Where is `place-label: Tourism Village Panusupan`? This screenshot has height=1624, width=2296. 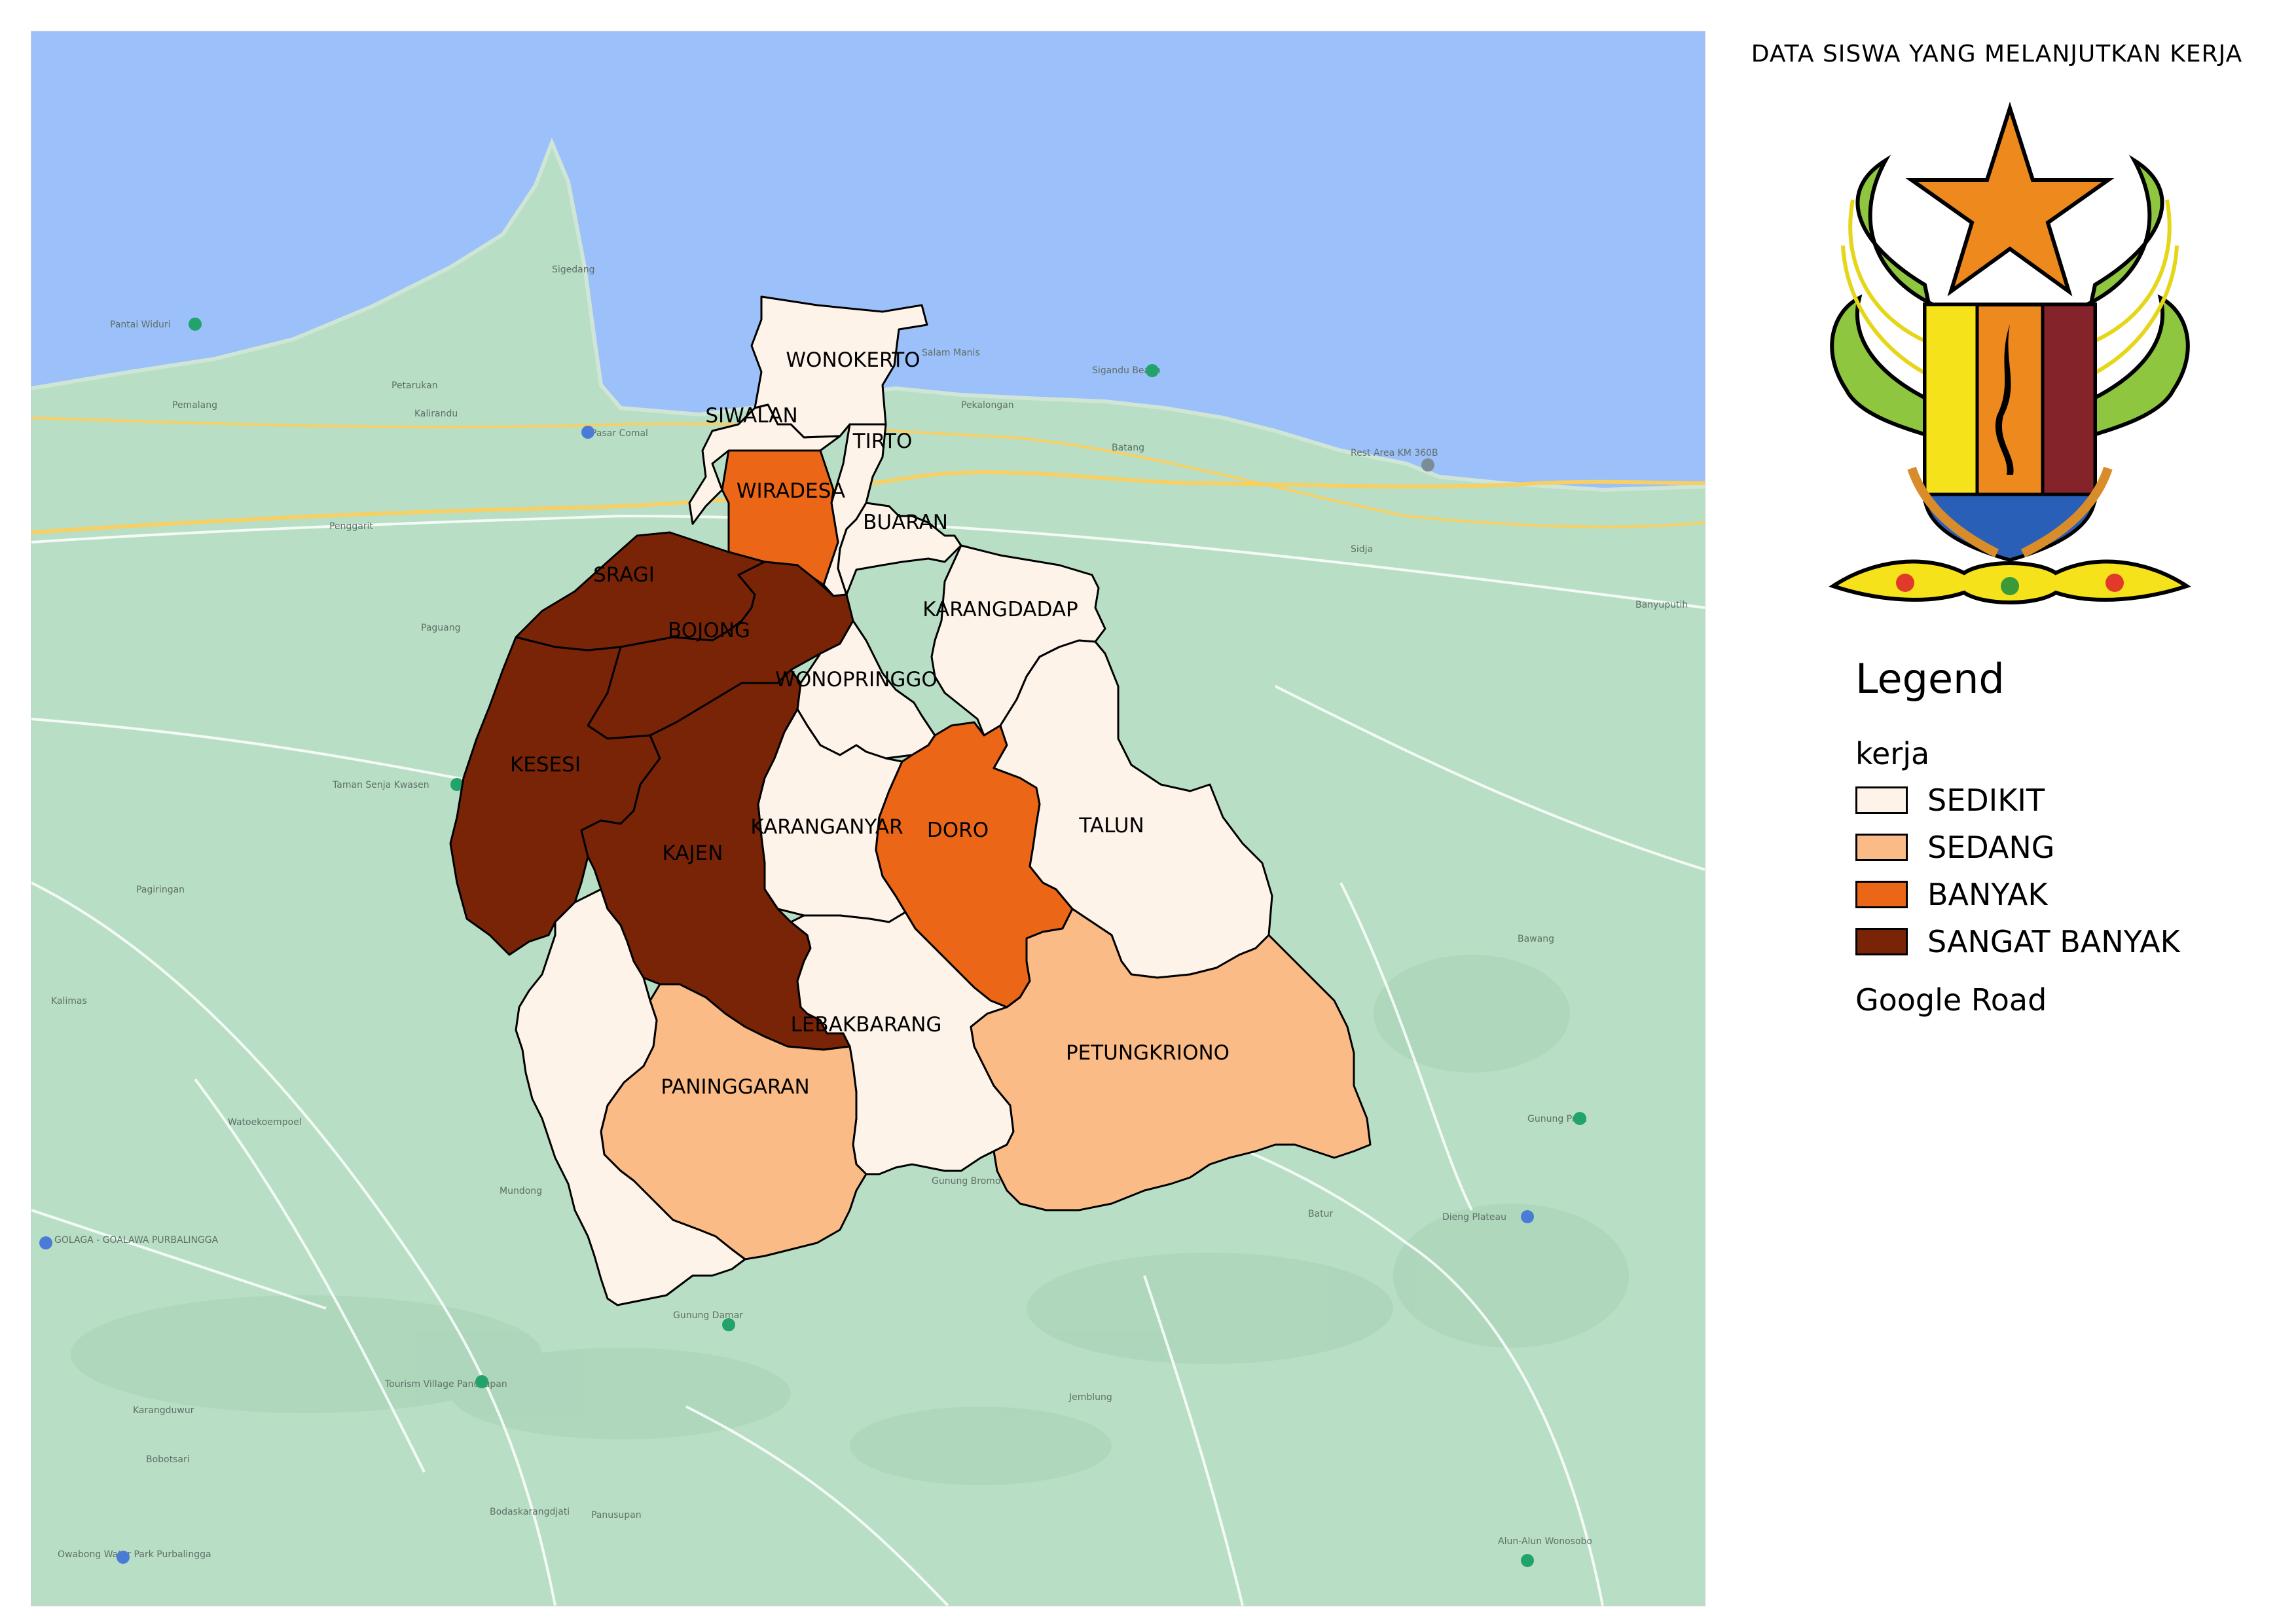
place-label: Tourism Village Panusupan is located at coordinates (445, 1384).